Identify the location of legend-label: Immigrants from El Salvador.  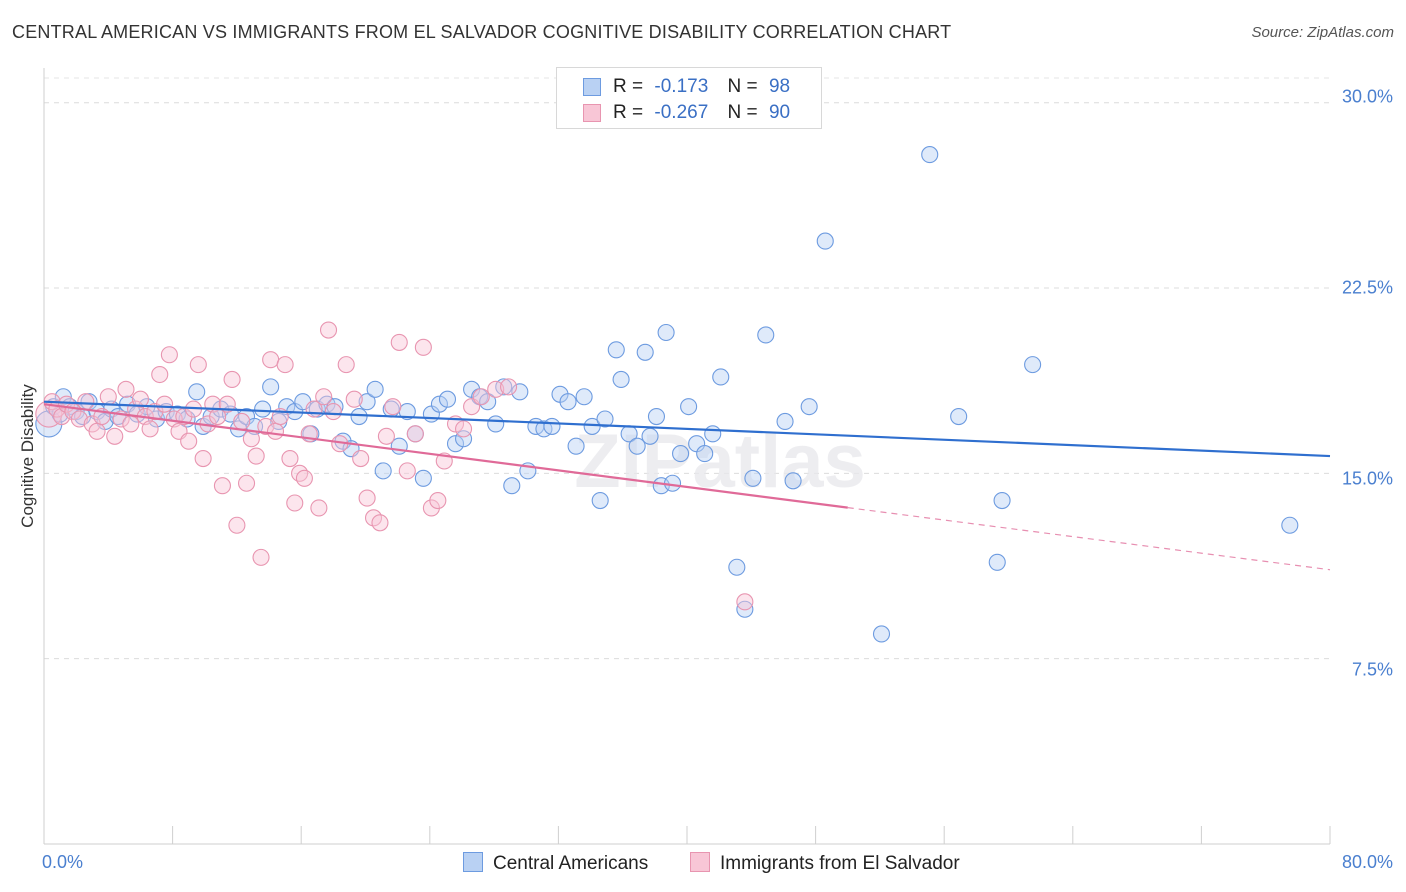
(840, 863).